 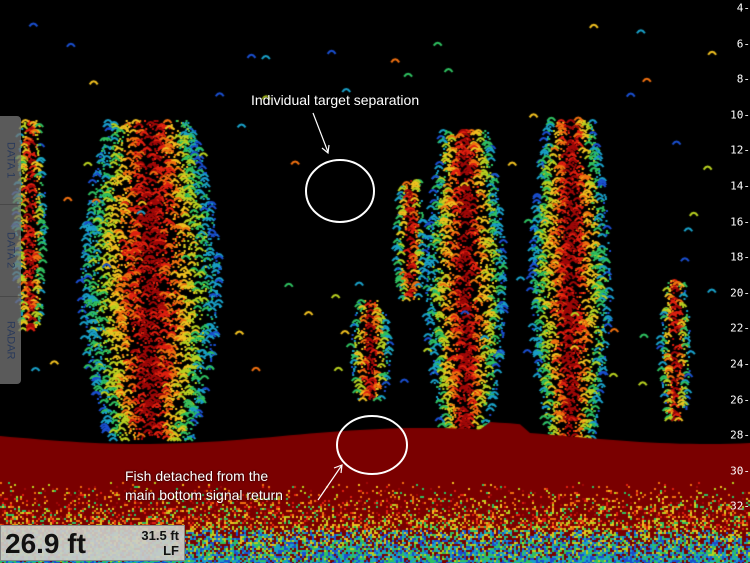 What do you see at coordinates (740, 364) in the screenshot?
I see `depth-tick: 24` at bounding box center [740, 364].